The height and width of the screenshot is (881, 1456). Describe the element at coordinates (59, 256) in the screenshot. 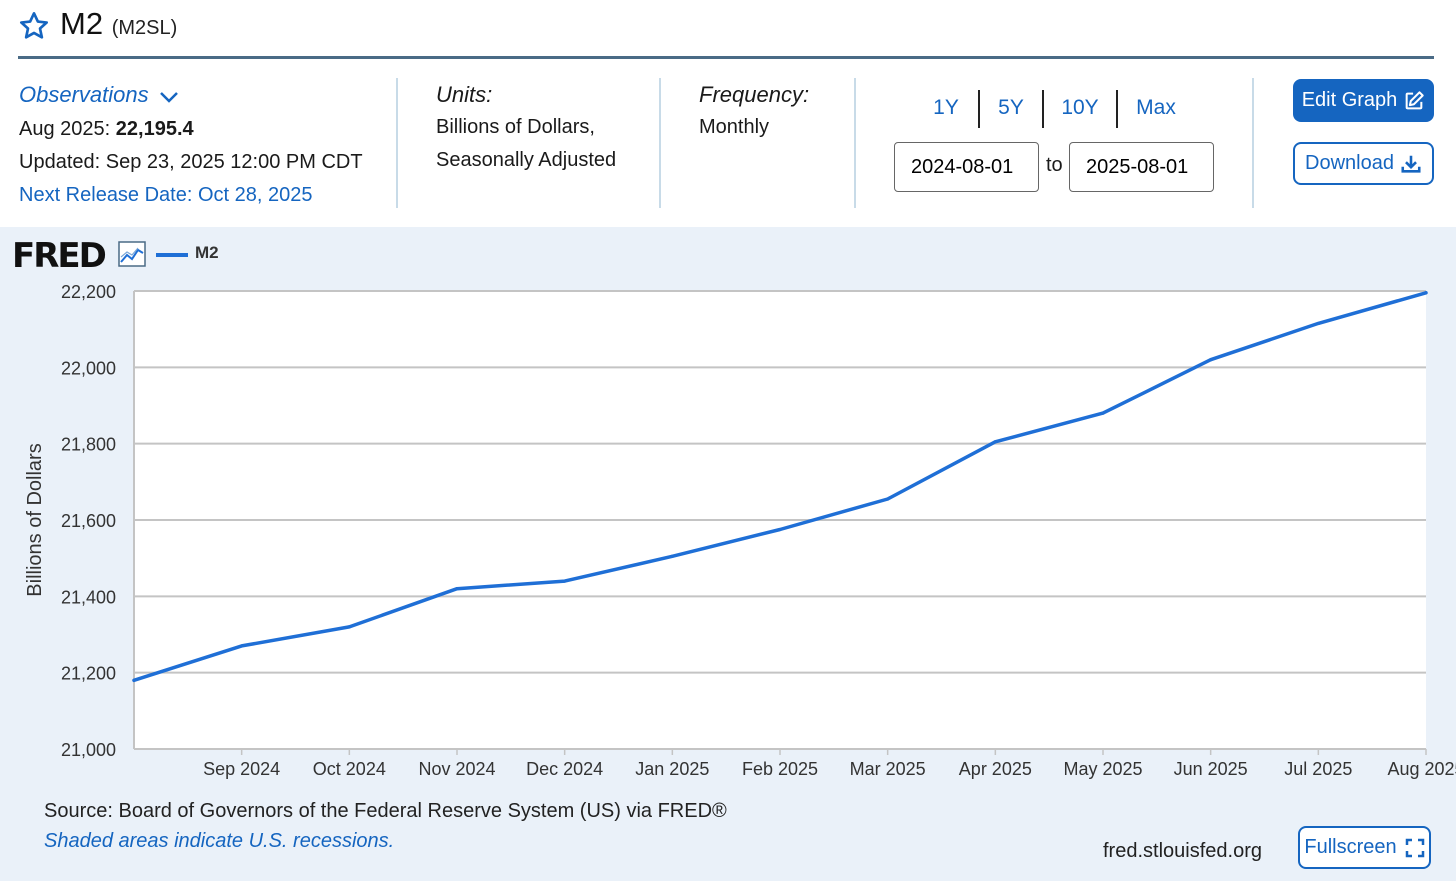

I see `fred-logo: FRED` at that location.